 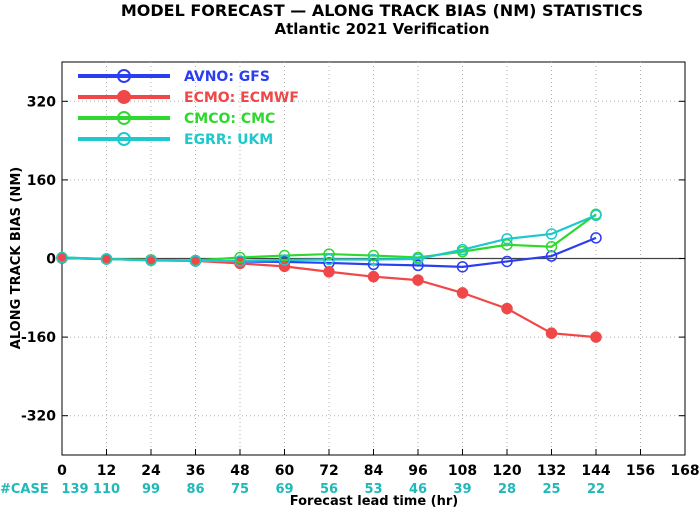 What do you see at coordinates (241, 98) in the screenshot?
I see `legend-label-ecmo: ECMO: ECMWF` at bounding box center [241, 98].